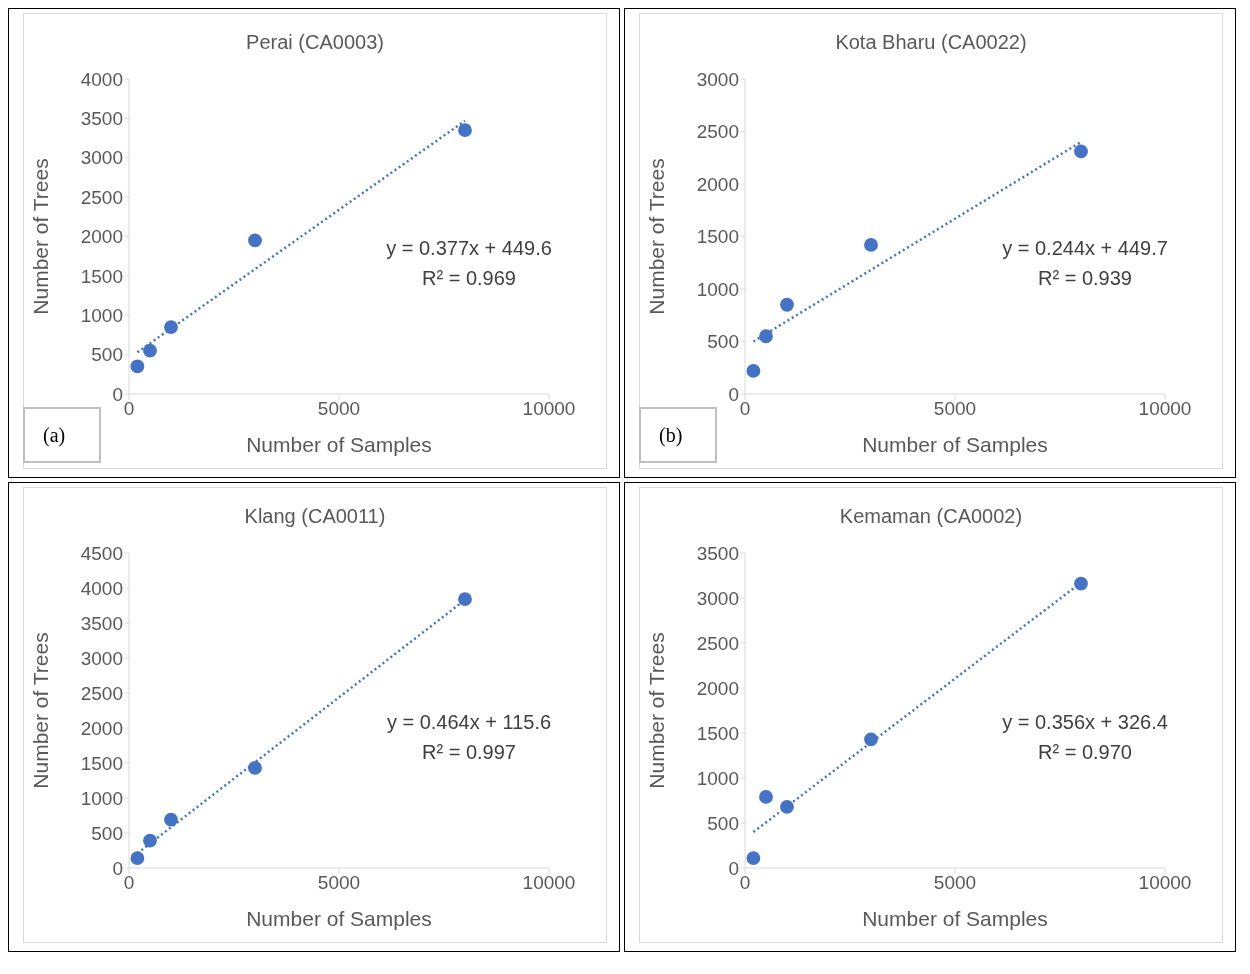 The width and height of the screenshot is (1250, 974). What do you see at coordinates (1085, 722) in the screenshot?
I see `annotation: y = 0.356x + 326.4` at bounding box center [1085, 722].